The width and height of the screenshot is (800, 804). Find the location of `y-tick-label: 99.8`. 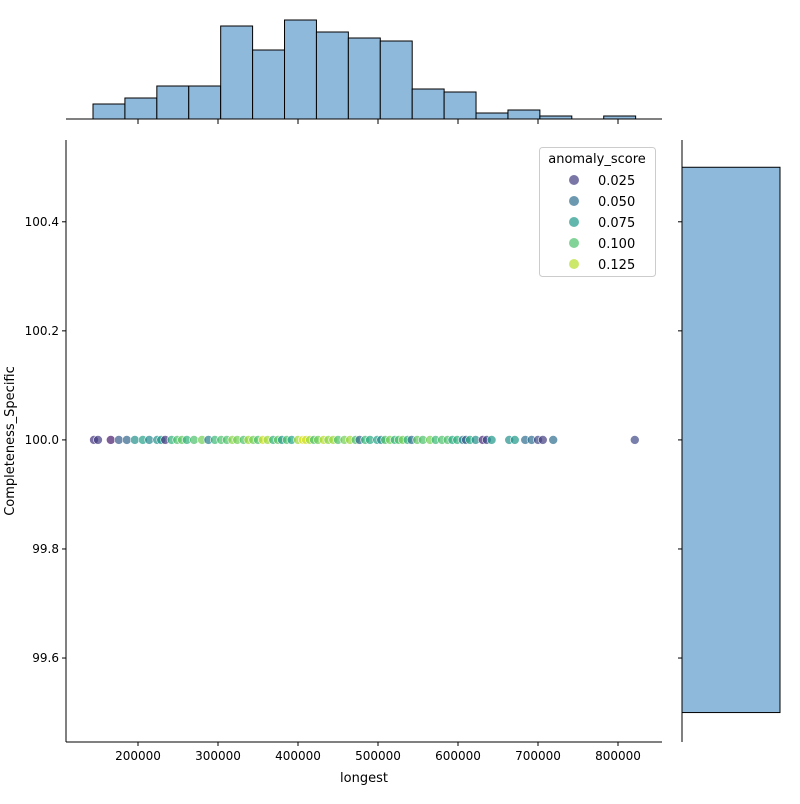

y-tick-label: 99.8 is located at coordinates (45, 549).